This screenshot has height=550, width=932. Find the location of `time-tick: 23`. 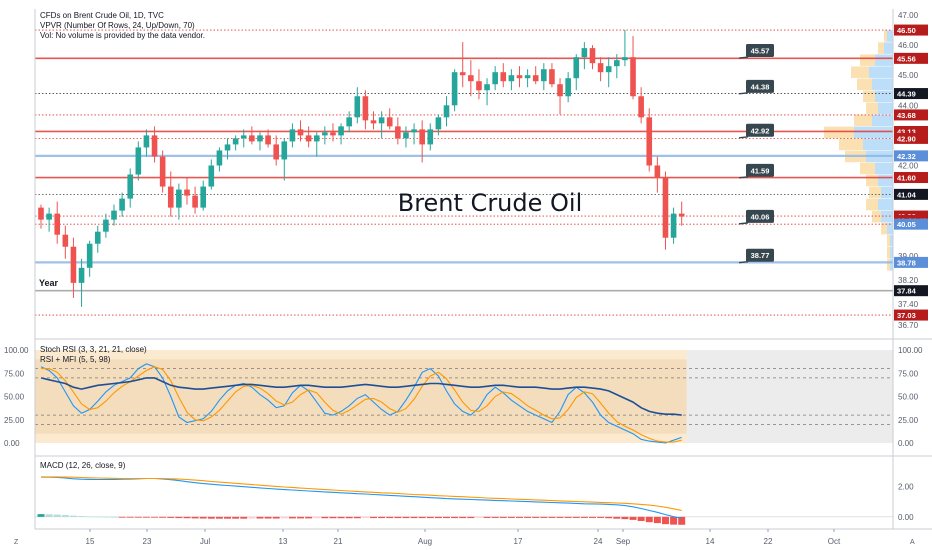

time-tick: 23 is located at coordinates (147, 541).